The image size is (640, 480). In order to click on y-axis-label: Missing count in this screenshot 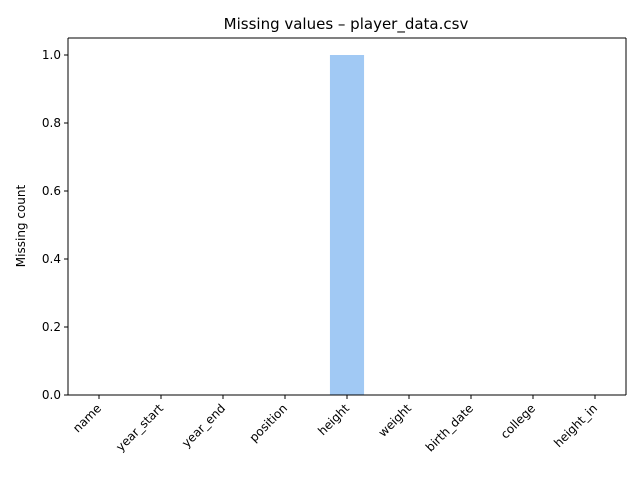, I will do `click(21, 225)`.